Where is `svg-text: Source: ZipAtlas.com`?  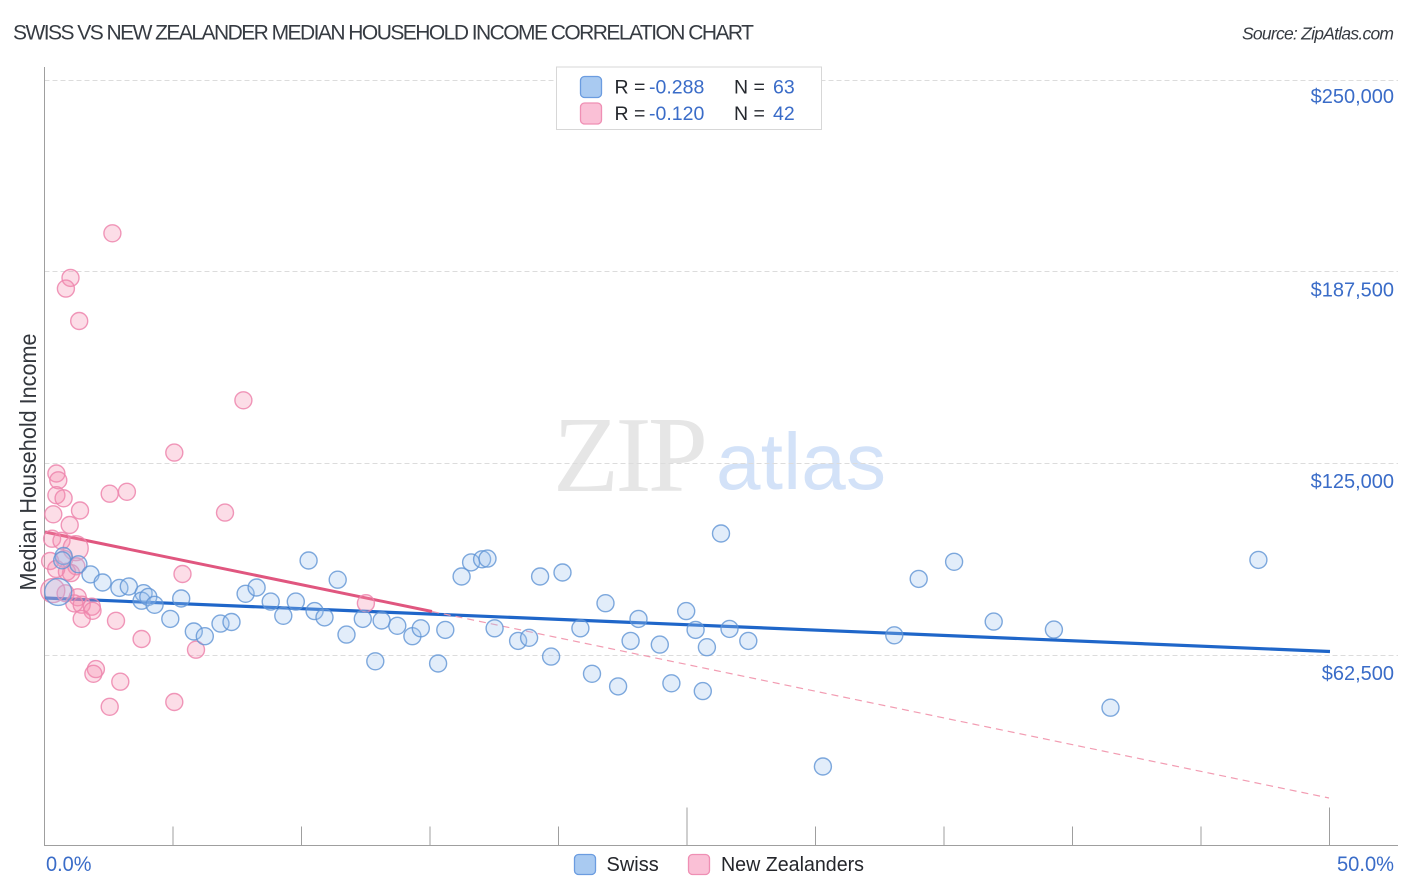 svg-text: Source: ZipAtlas.com is located at coordinates (1318, 34).